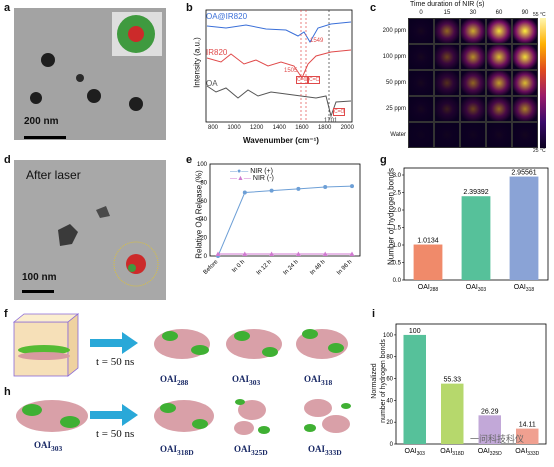 The width and height of the screenshot is (554, 467). What do you see at coordinates (213, 128) in the screenshot?
I see `ftir-xtick: 800` at bounding box center [213, 128].